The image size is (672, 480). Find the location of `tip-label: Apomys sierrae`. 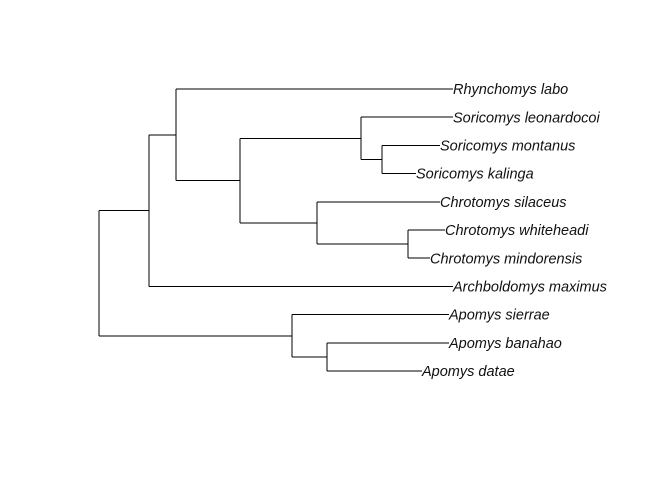

tip-label: Apomys sierrae is located at coordinates (499, 316).